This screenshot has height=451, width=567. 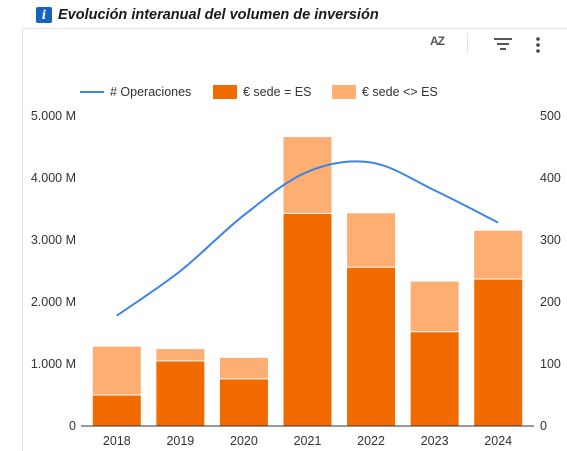 What do you see at coordinates (550, 116) in the screenshot?
I see `y-right-tick-label: 500` at bounding box center [550, 116].